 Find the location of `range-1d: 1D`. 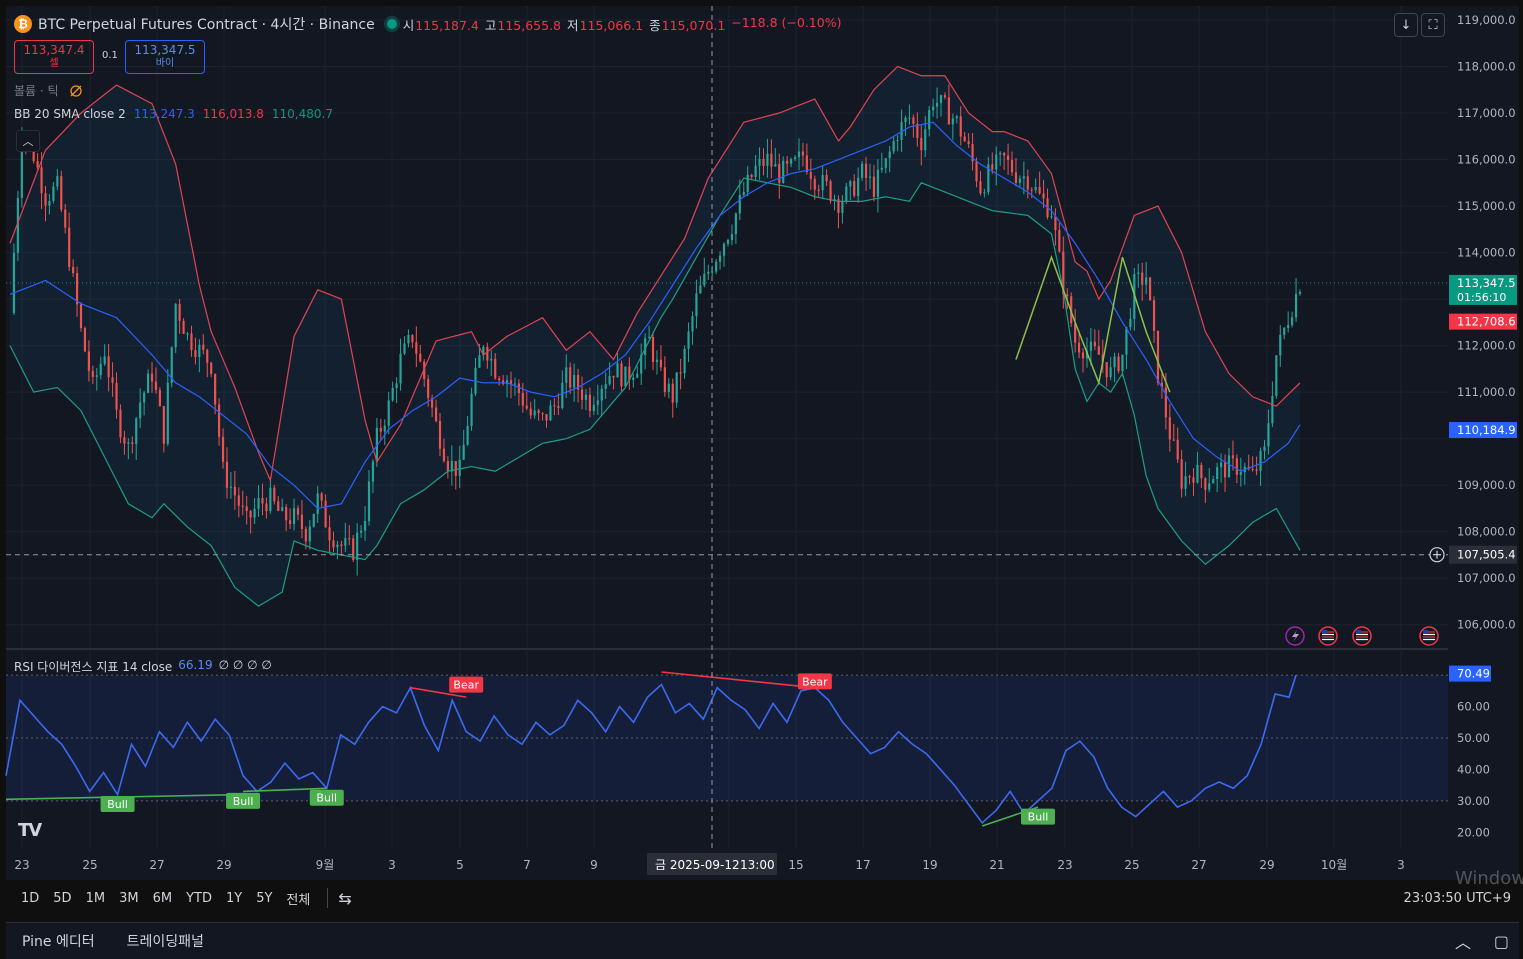

range-1d: 1D is located at coordinates (30, 898).